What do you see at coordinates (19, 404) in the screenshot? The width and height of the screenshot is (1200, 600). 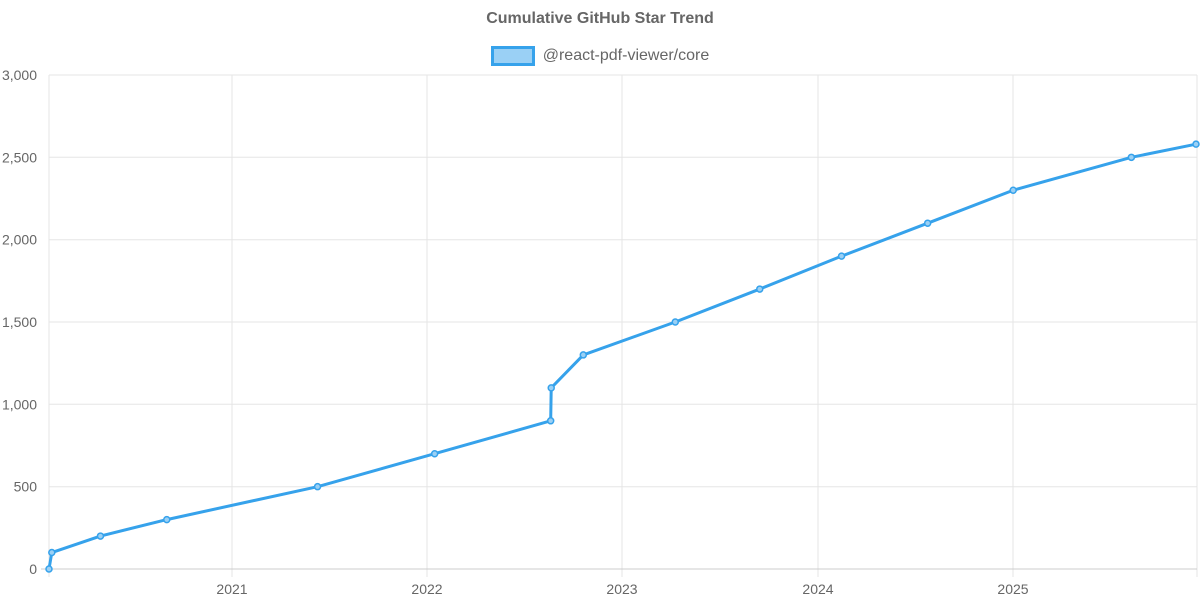 I see `y-tick-label: 1,000` at bounding box center [19, 404].